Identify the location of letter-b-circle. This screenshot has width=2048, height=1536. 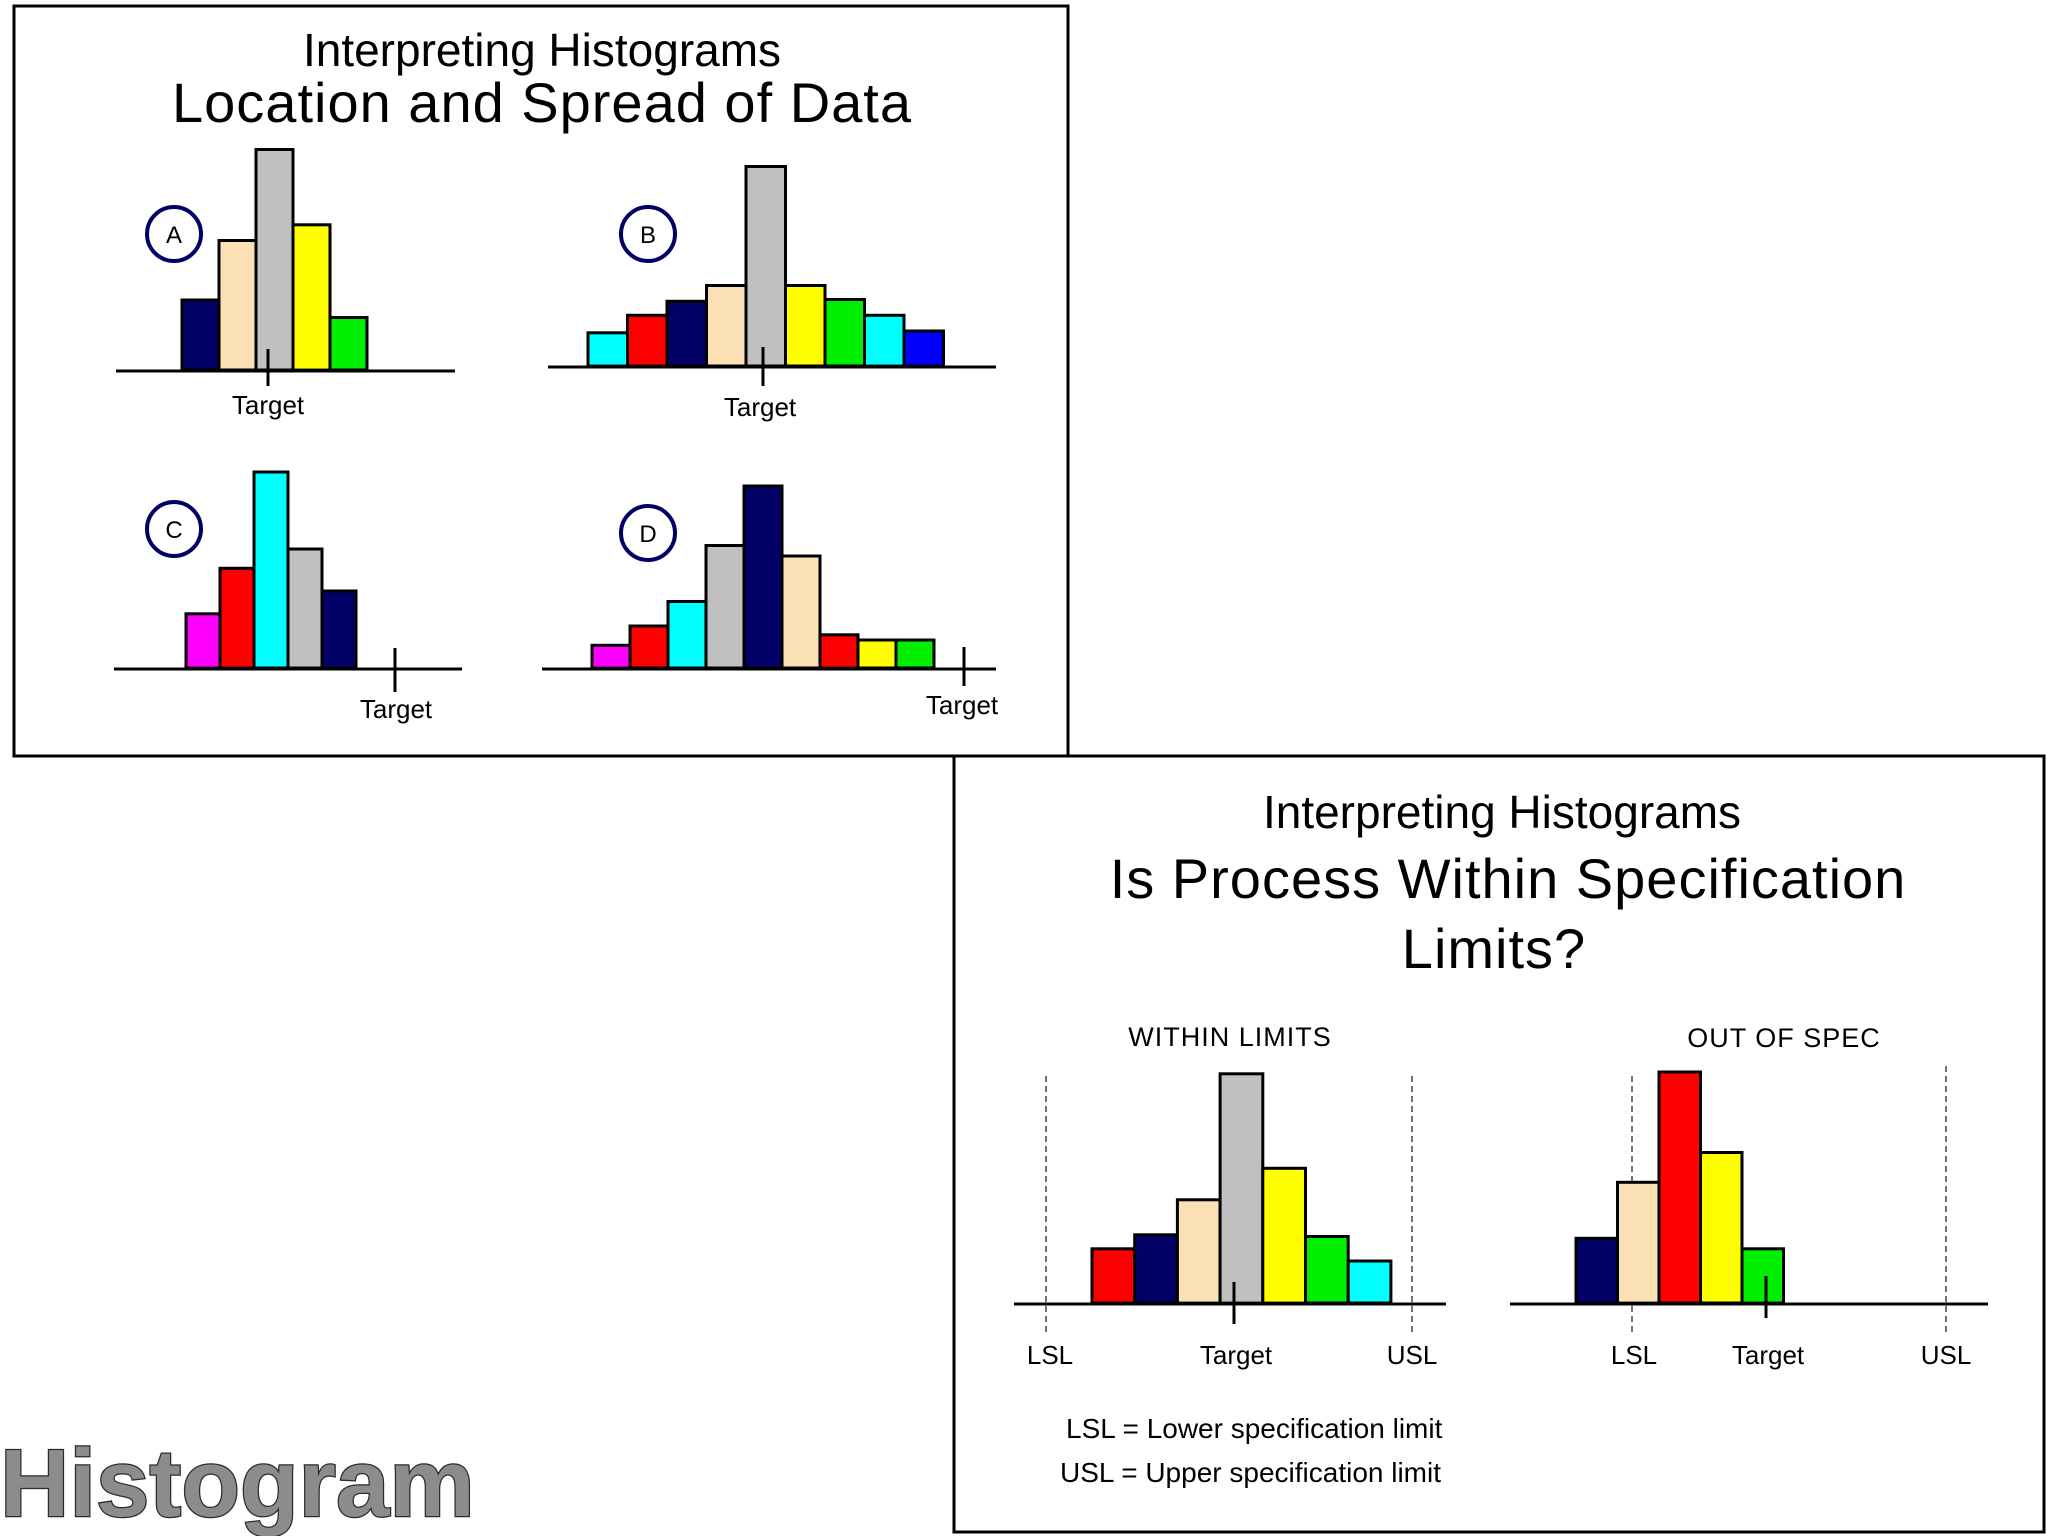
(648, 234).